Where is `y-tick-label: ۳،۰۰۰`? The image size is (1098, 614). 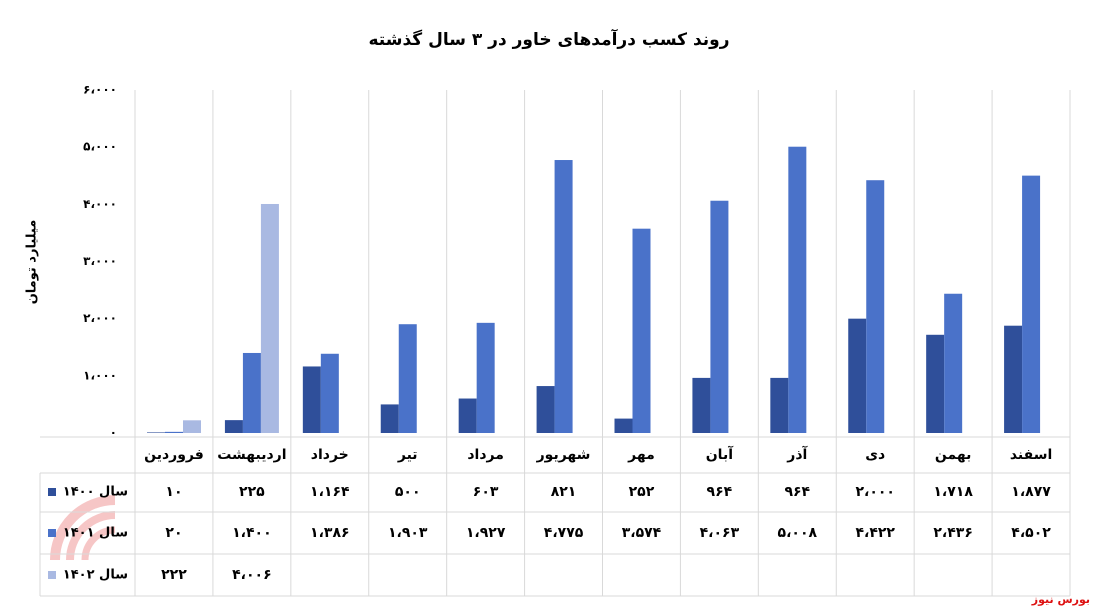
y-tick-label: ۳،۰۰۰ is located at coordinates (100, 261).